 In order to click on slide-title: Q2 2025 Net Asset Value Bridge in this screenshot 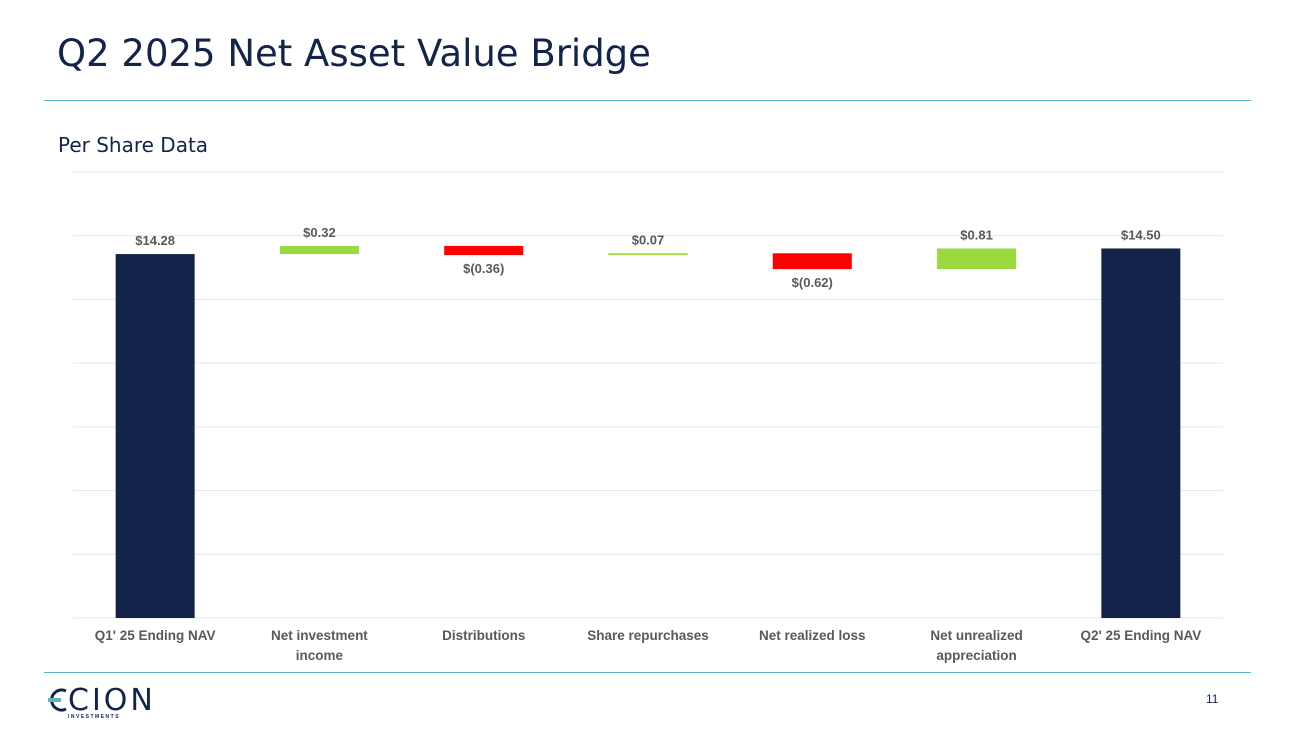, I will do `click(354, 53)`.